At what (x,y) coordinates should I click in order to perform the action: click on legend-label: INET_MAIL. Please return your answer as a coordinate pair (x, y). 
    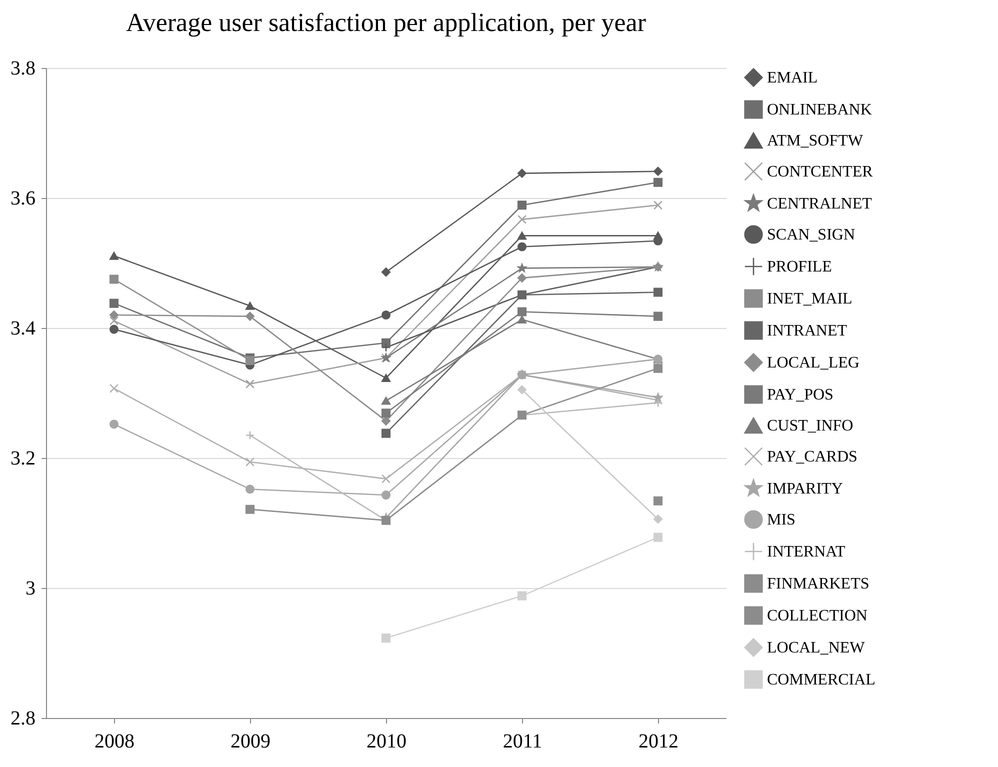
    Looking at the image, I should click on (809, 299).